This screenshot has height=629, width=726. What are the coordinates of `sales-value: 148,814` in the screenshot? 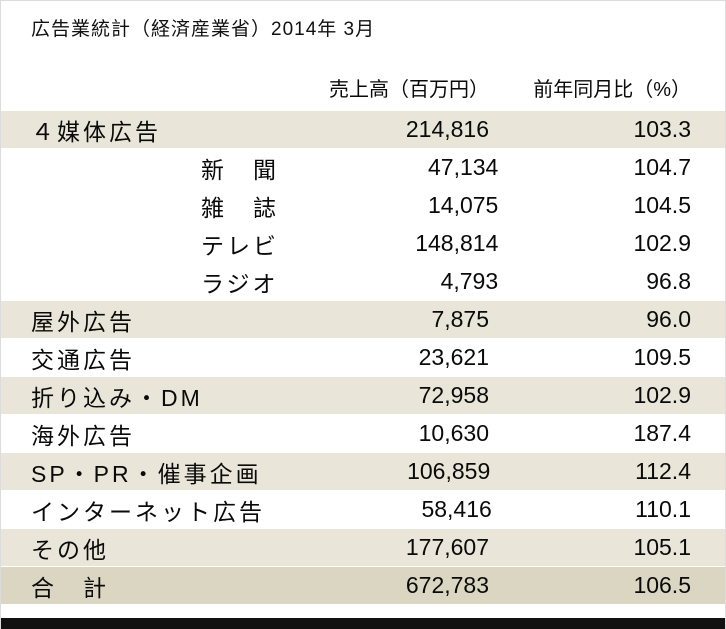 It's located at (457, 243).